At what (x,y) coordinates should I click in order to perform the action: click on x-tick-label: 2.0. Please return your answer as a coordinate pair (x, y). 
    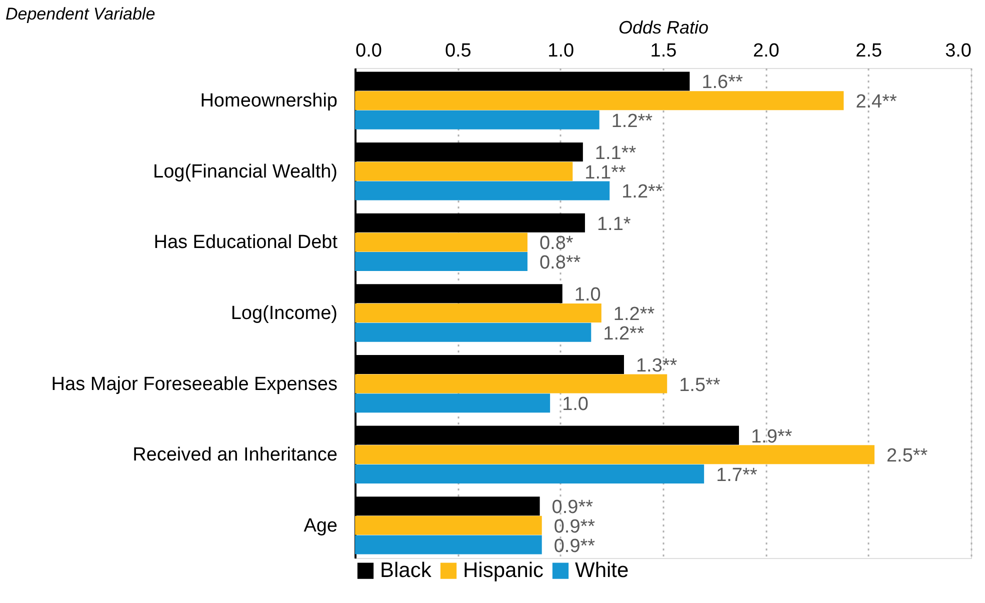
    Looking at the image, I should click on (766, 51).